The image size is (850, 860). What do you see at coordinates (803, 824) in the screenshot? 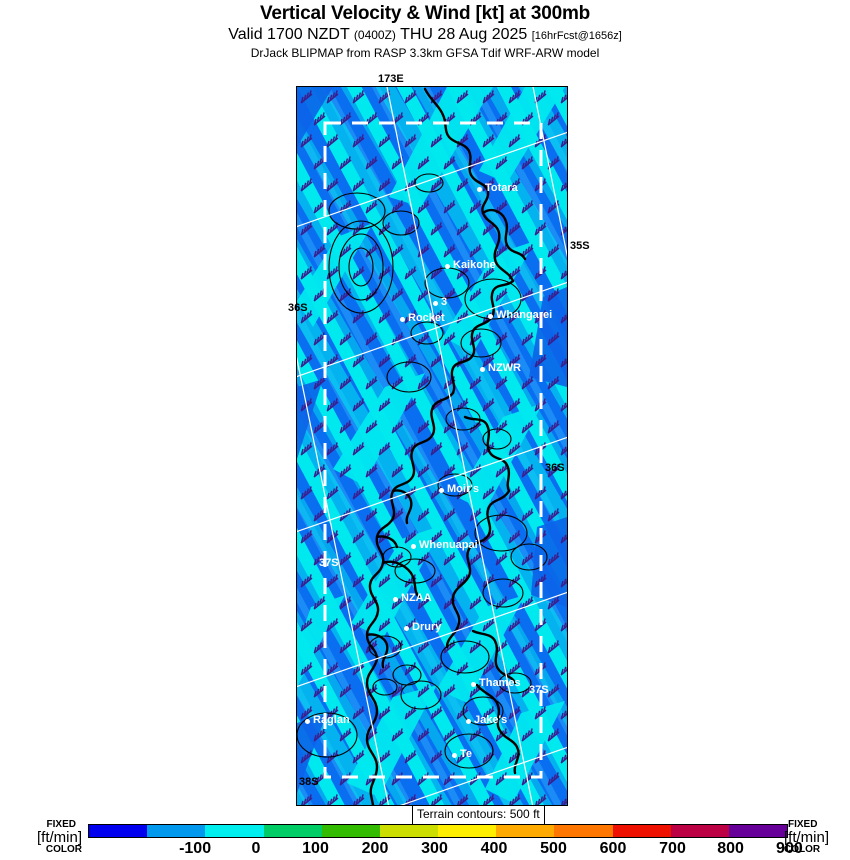
I see `colorbar-scale-mode-top-right: FIXED` at bounding box center [803, 824].